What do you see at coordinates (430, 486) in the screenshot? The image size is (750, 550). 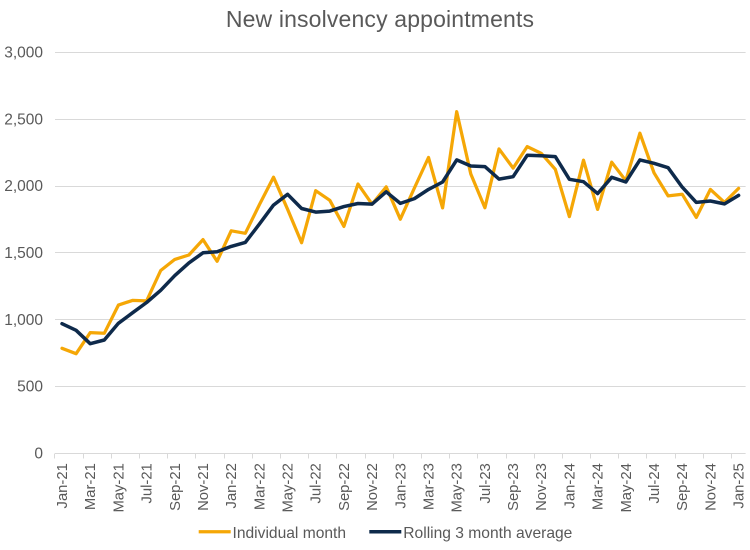 I see `svg-text: Mar-23` at bounding box center [430, 486].